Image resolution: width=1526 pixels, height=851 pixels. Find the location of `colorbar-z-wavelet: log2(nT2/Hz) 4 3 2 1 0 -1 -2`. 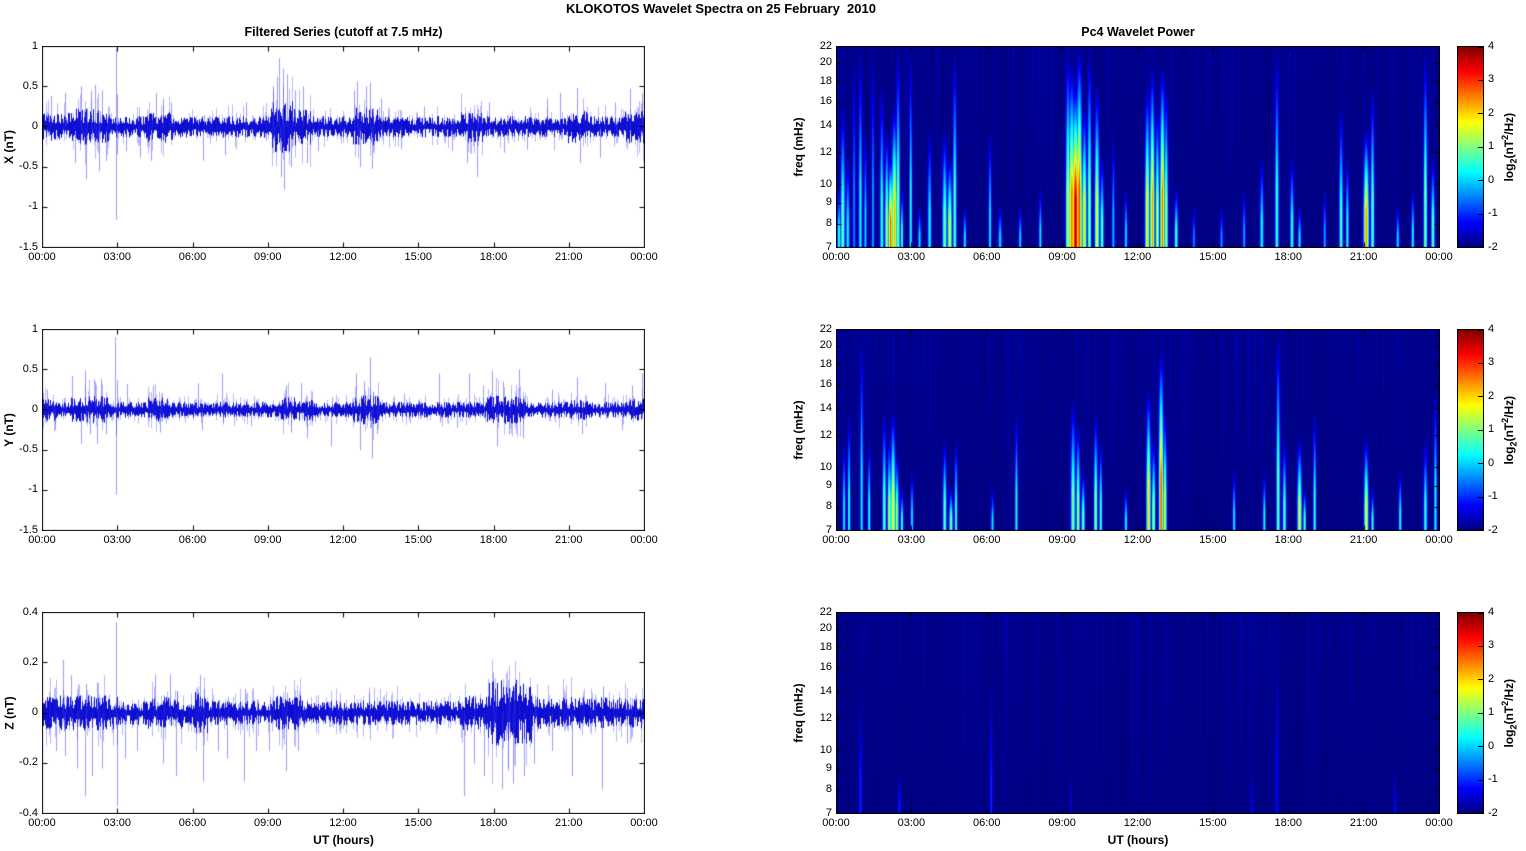

colorbar-z-wavelet: log2(nT2/Hz) 4 3 2 1 0 -1 -2 is located at coordinates (1487, 712).